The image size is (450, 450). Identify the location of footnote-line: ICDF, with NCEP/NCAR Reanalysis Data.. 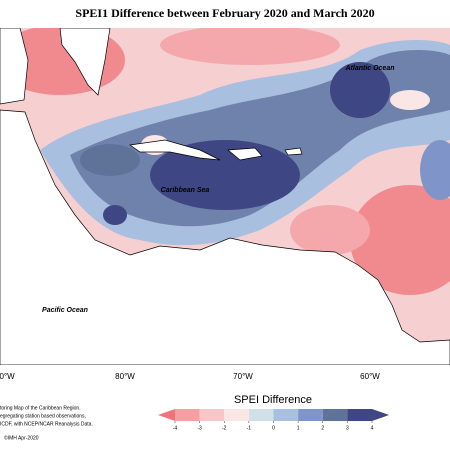
(46, 424).